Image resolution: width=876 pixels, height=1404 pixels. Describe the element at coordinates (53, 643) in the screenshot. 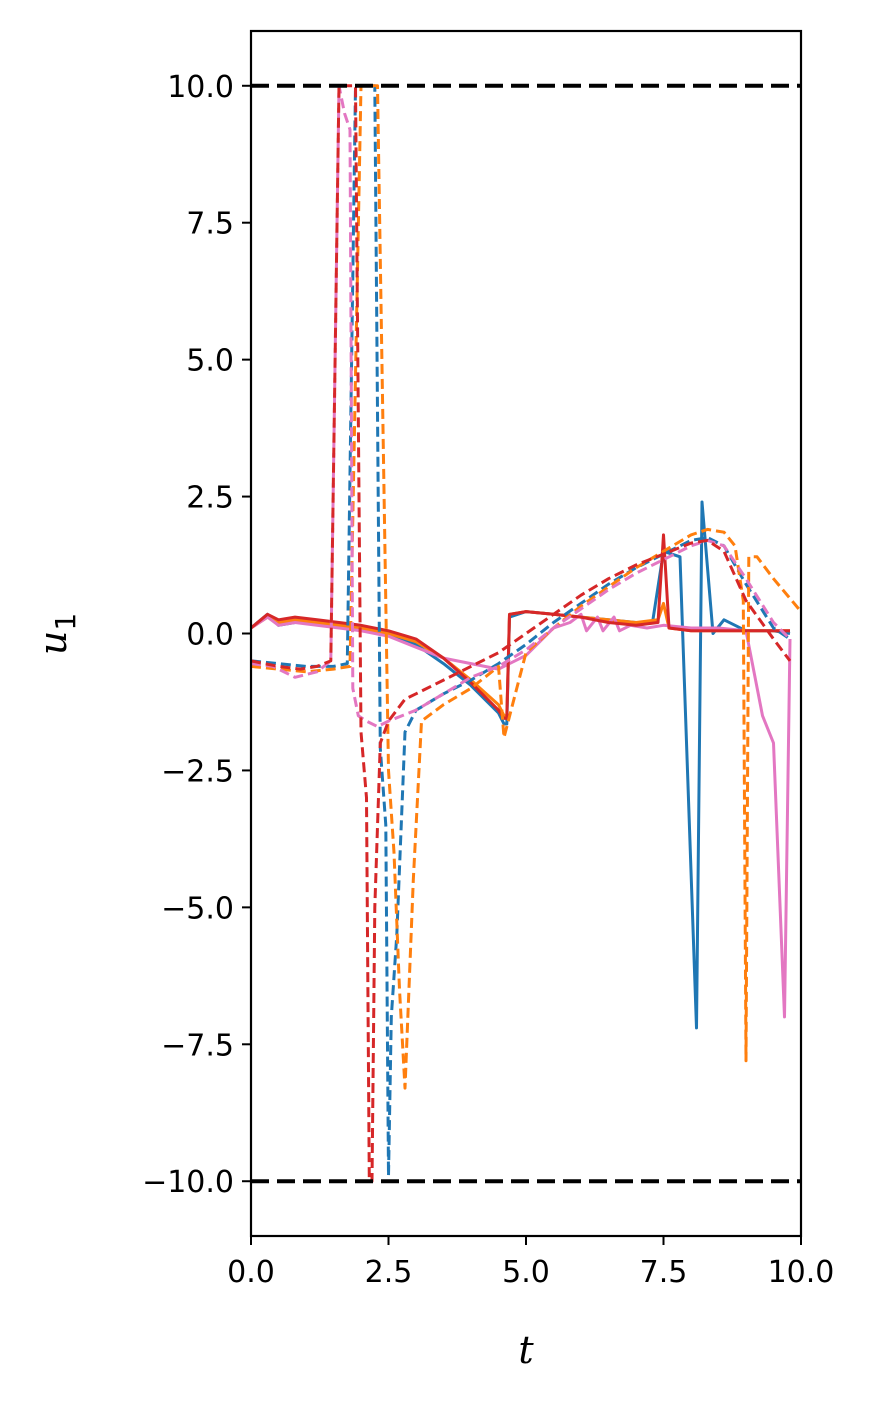

I see `y-axis-label: u` at that location.